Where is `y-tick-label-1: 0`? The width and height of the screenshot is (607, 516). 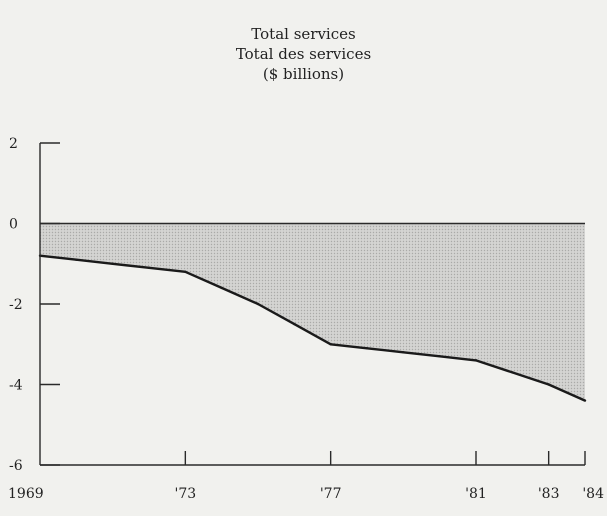 y-tick-label-1: 0 is located at coordinates (13, 225).